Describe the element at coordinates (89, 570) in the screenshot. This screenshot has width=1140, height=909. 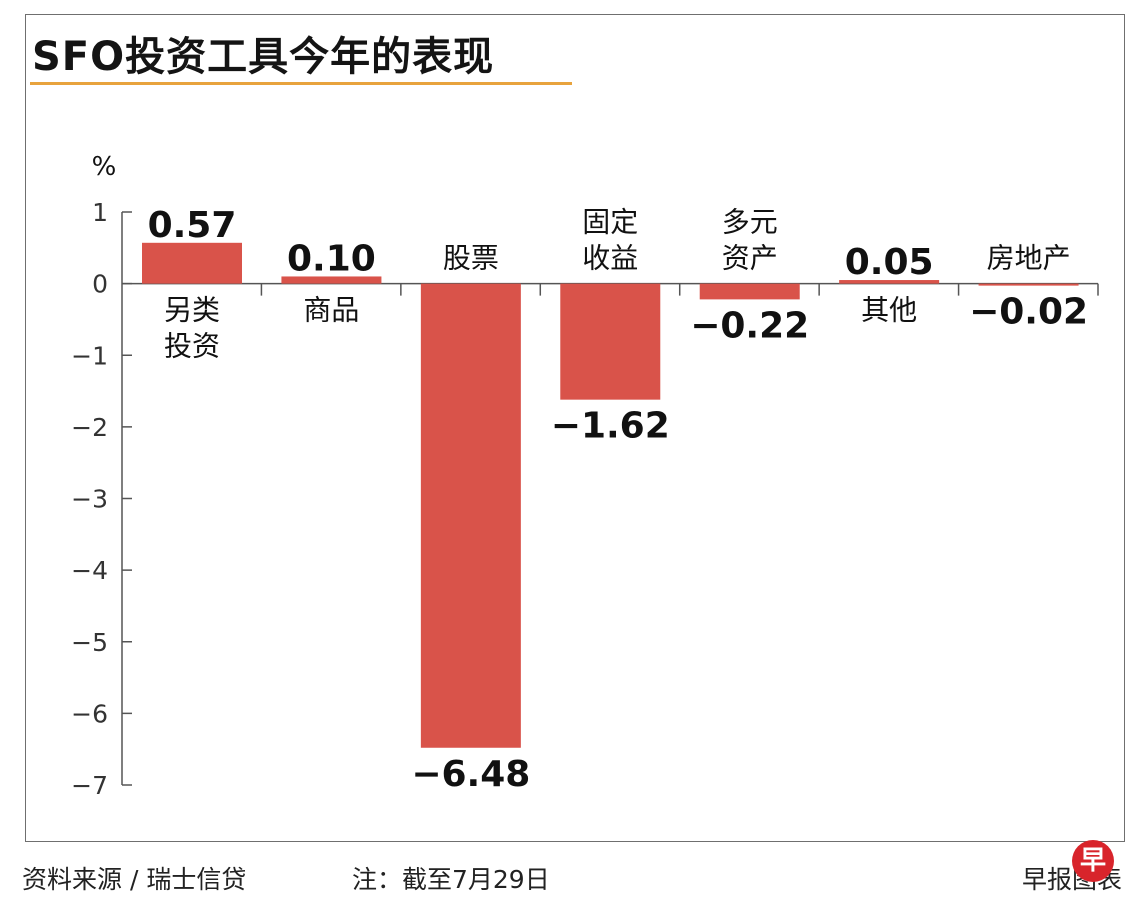
I see `y-tick-label: −4` at that location.